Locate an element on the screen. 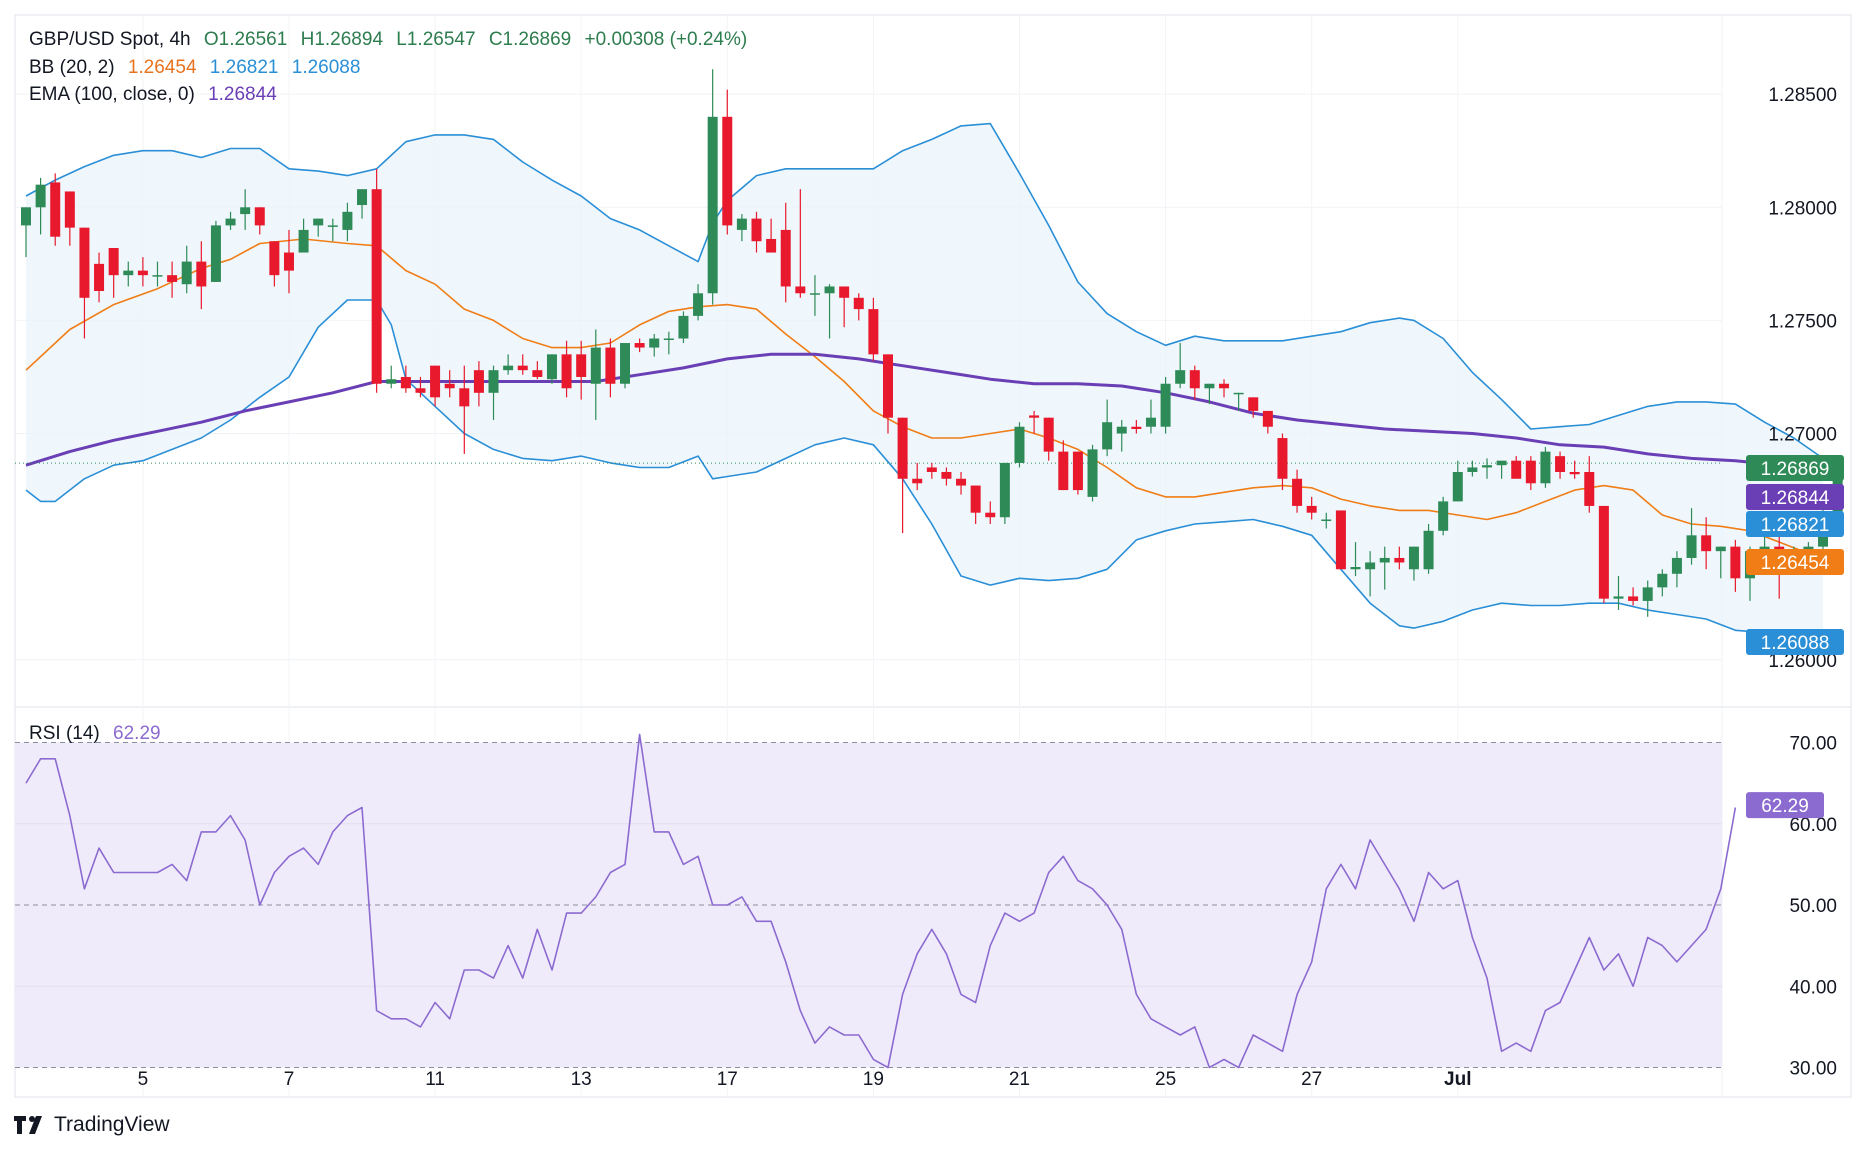  price-badge: 1.26869 is located at coordinates (1795, 468).